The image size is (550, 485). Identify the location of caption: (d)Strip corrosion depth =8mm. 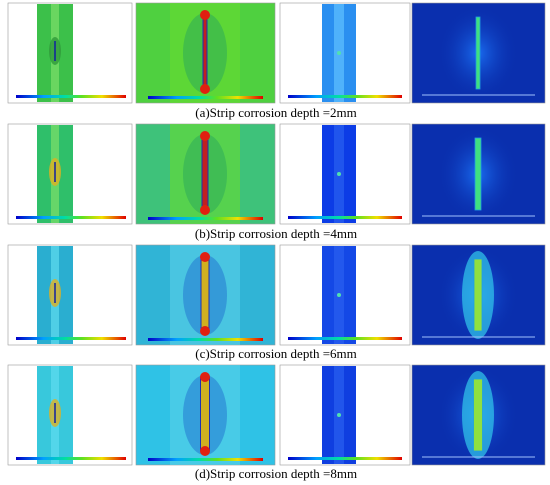
(276, 473).